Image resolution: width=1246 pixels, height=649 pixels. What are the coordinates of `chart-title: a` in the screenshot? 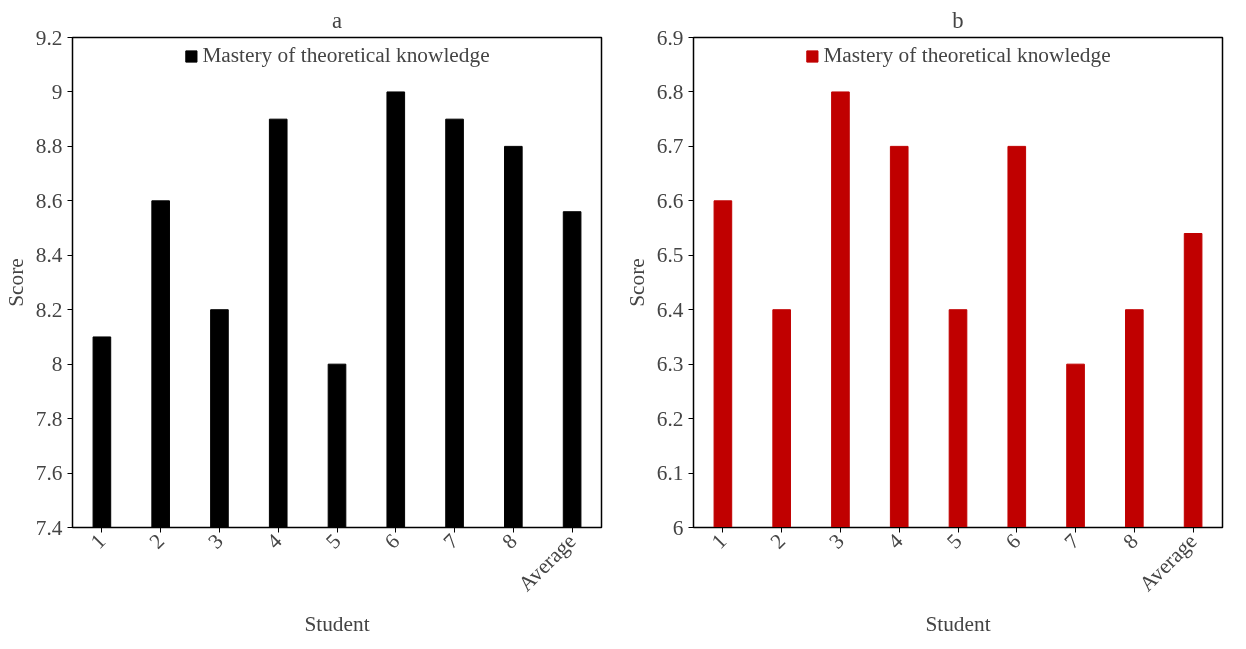 It's located at (337, 20).